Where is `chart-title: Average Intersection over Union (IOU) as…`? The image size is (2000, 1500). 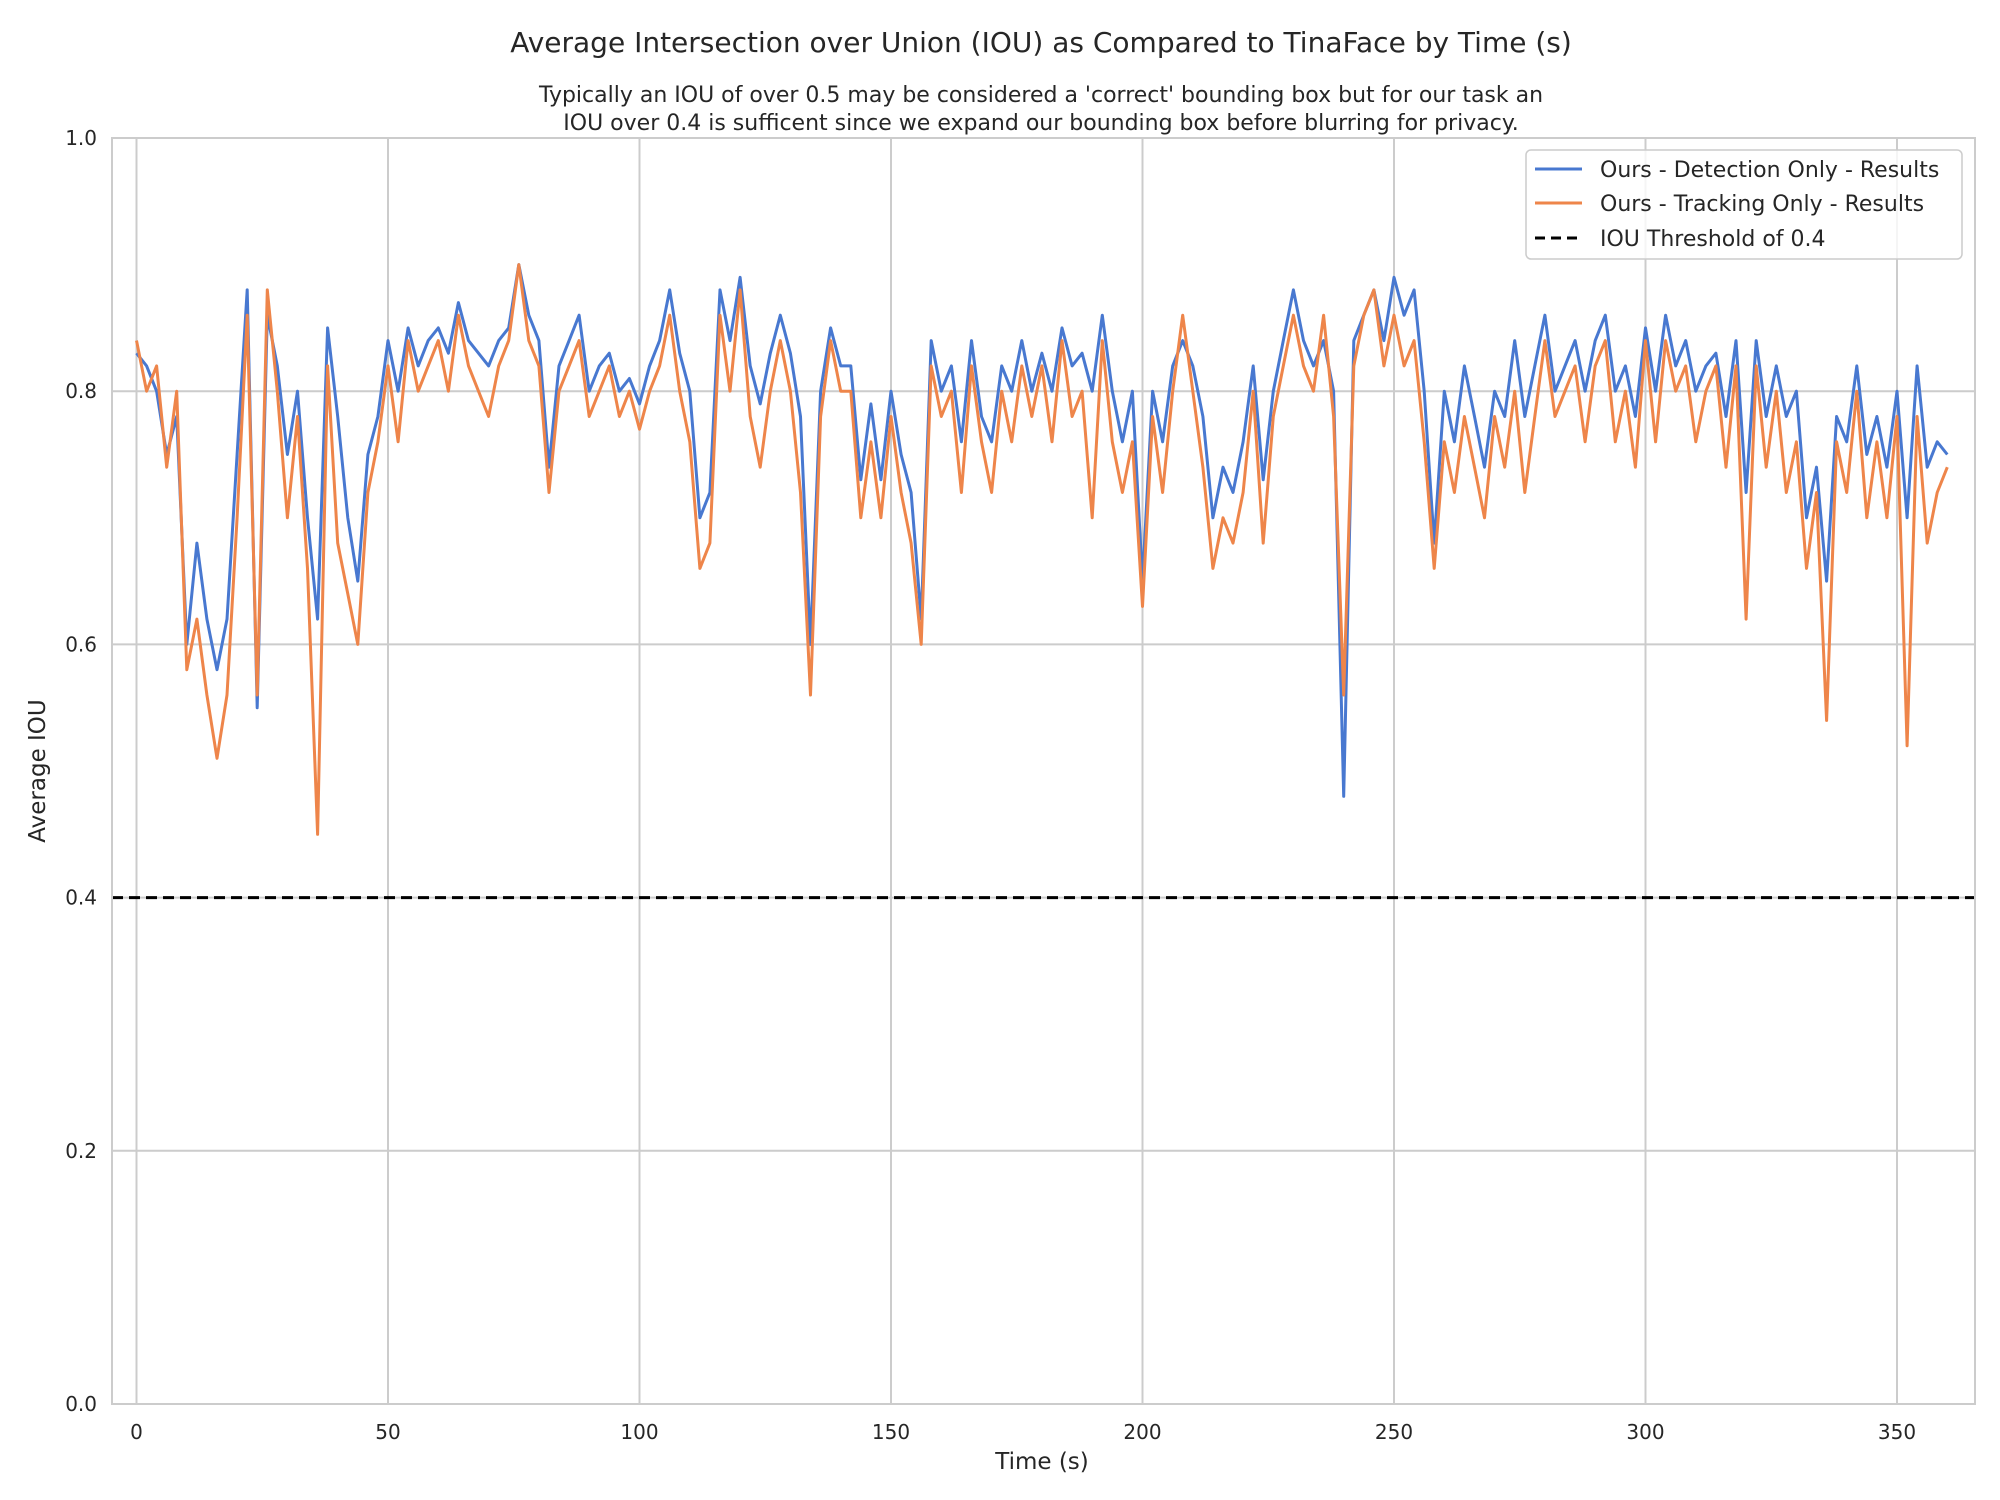 chart-title: Average Intersection over Union (IOU) as… is located at coordinates (1041, 42).